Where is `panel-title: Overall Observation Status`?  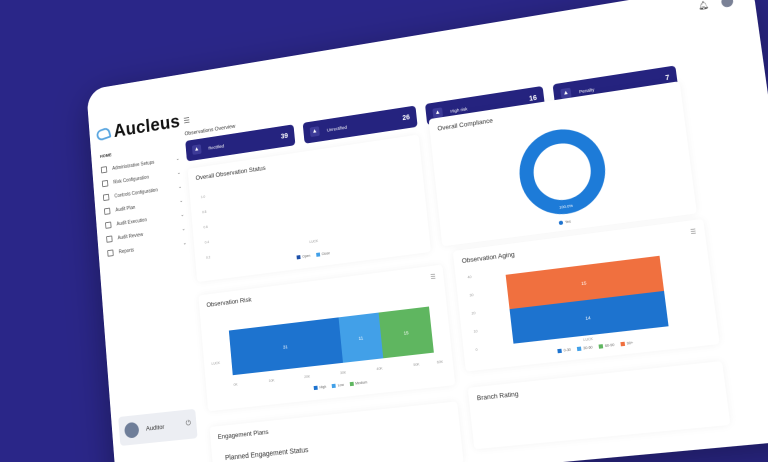
panel-title: Overall Observation Status is located at coordinates (231, 173).